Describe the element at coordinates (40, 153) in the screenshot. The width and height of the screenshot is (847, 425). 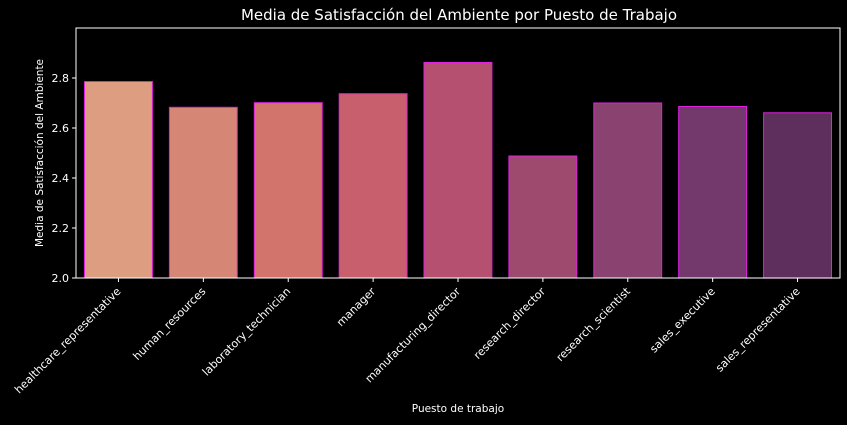
I see `y-axis-label: Media de Satisfacción del Ambiente` at that location.